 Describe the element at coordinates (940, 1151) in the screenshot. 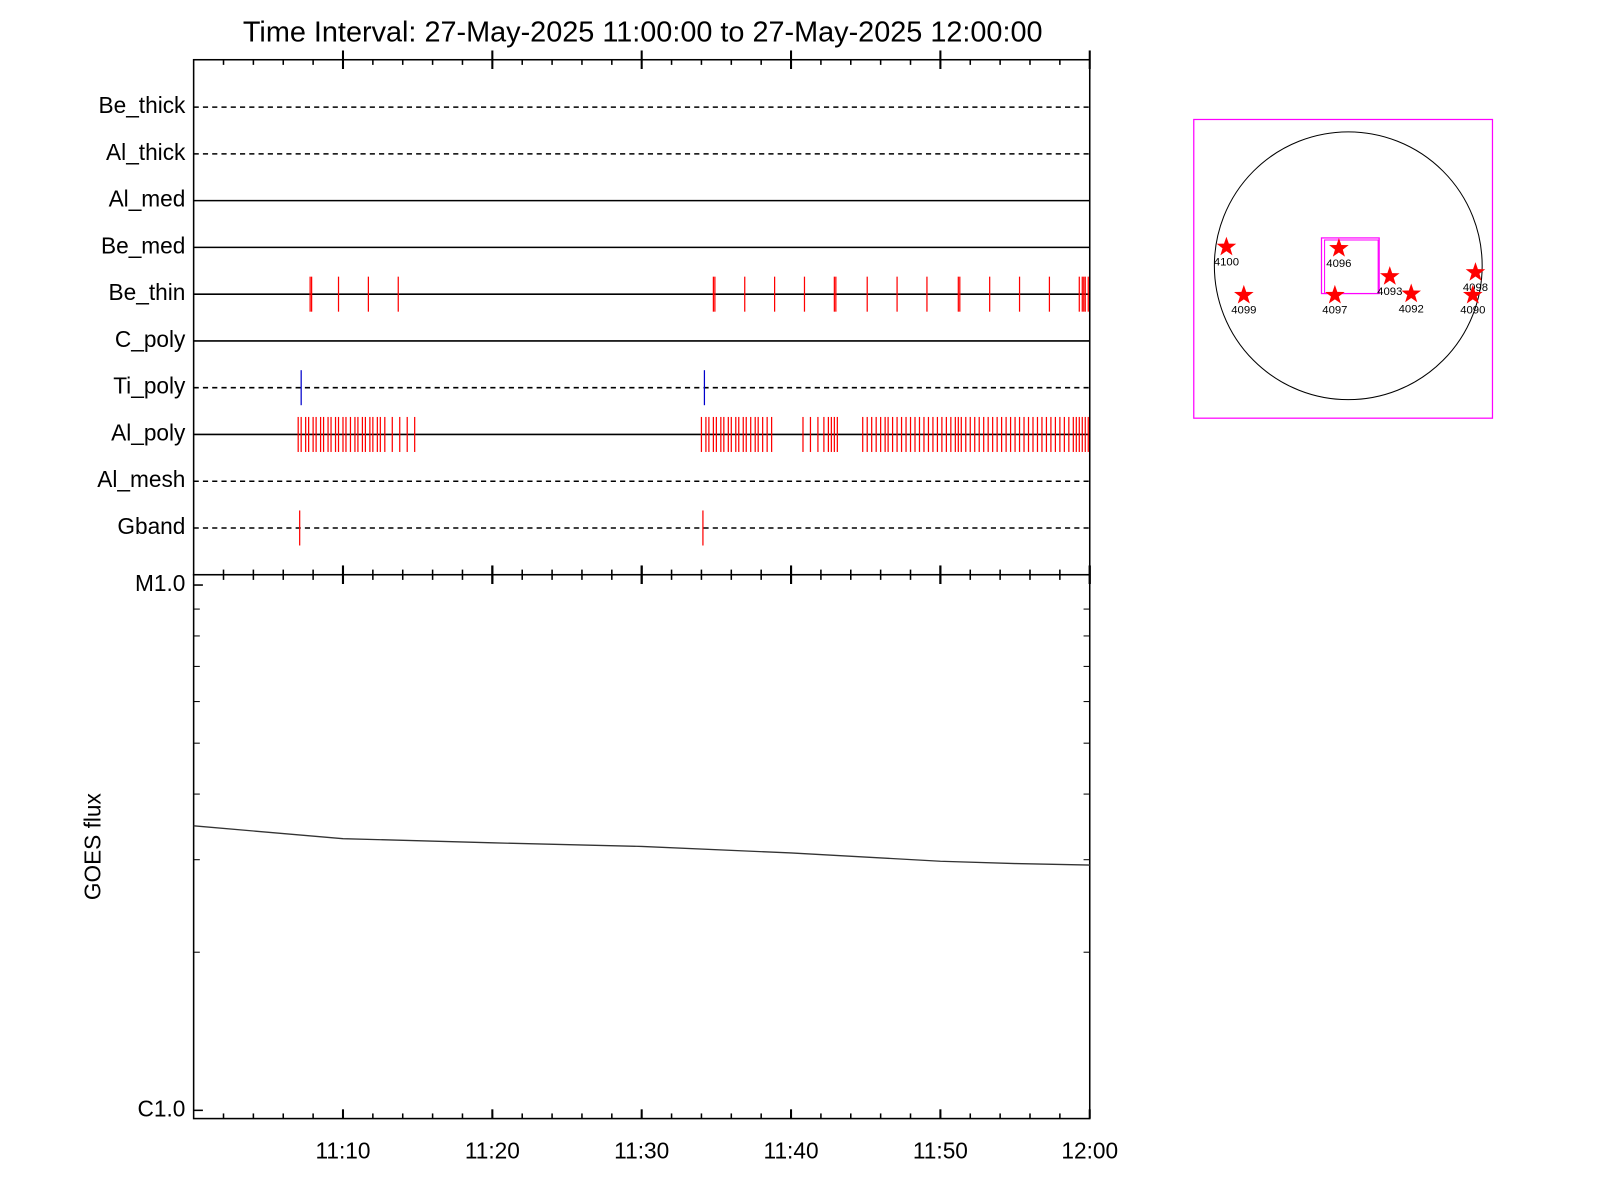

I see `x-tick-label: 11:50` at that location.